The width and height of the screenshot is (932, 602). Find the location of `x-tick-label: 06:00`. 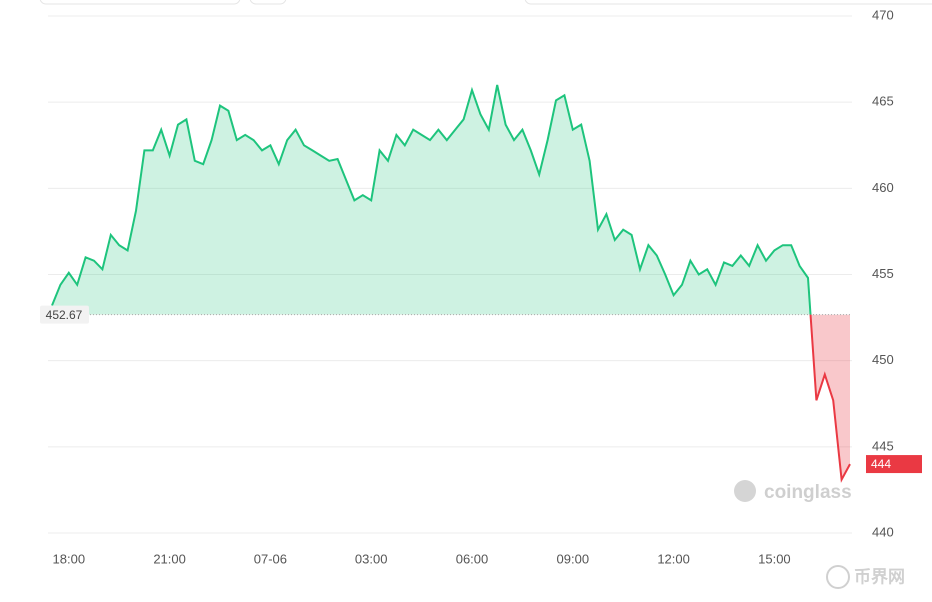

x-tick-label: 06:00 is located at coordinates (472, 558).